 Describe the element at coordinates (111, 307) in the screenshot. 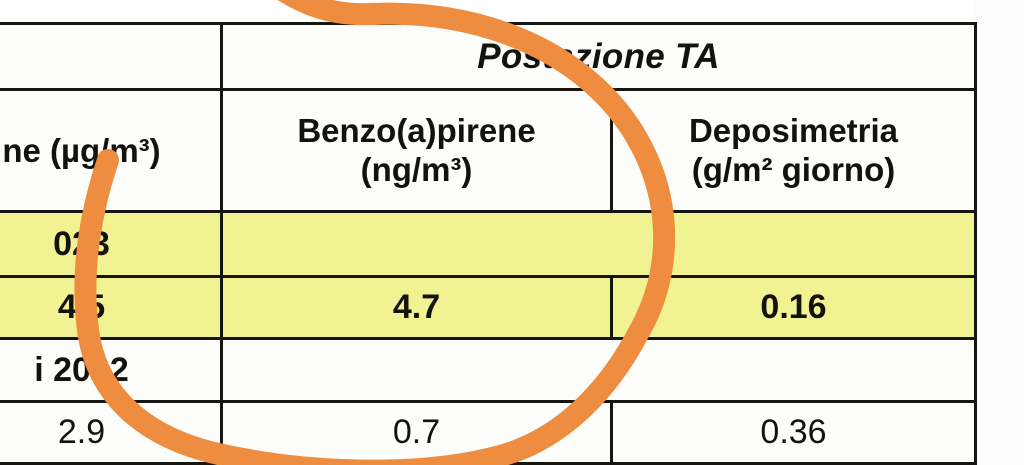

I see `data-2023-col1: 4.5` at that location.